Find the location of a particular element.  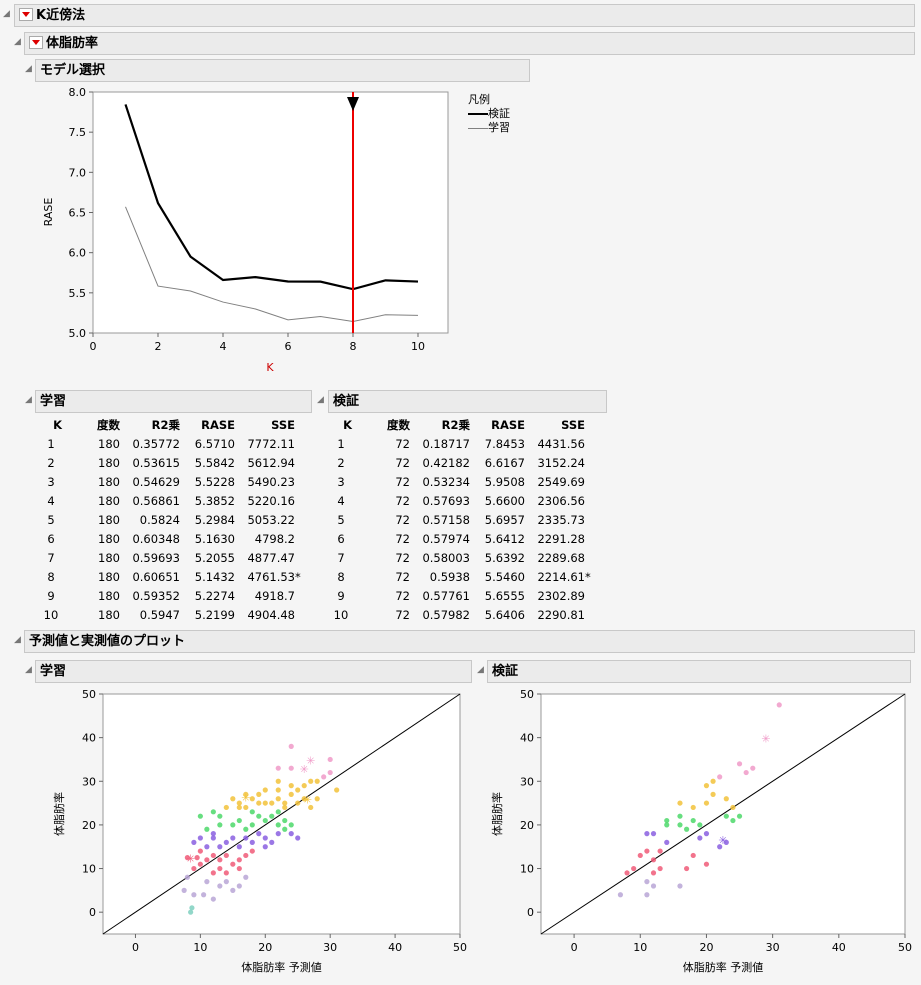

table-row: 6 180 0.60348 5.1630 4798.2 is located at coordinates (170, 538).